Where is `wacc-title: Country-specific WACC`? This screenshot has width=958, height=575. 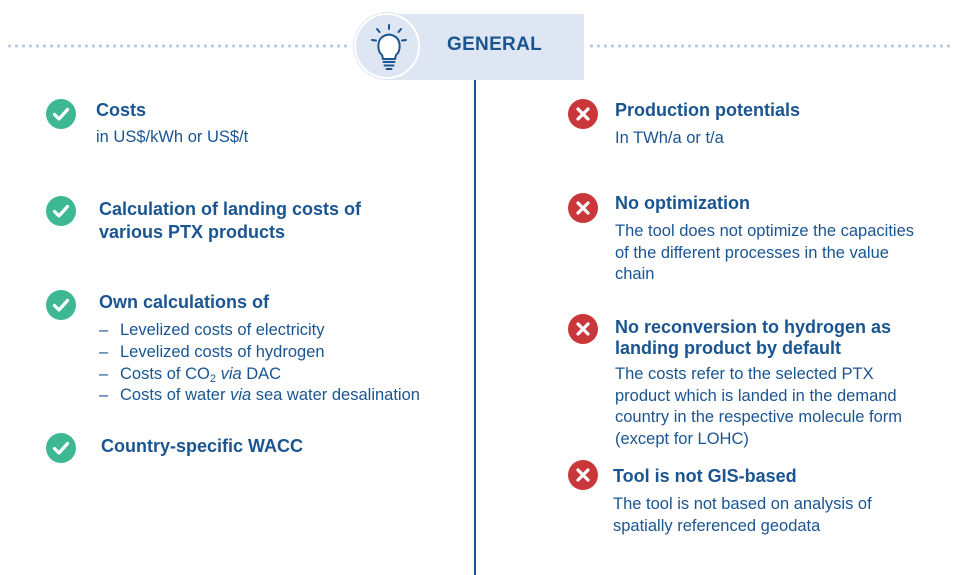
wacc-title: Country-specific WACC is located at coordinates (202, 446).